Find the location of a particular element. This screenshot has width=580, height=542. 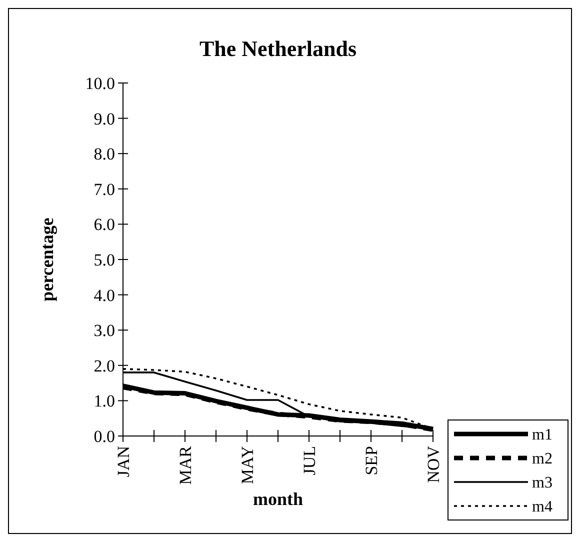

x-tick-label: MAY is located at coordinates (247, 465).